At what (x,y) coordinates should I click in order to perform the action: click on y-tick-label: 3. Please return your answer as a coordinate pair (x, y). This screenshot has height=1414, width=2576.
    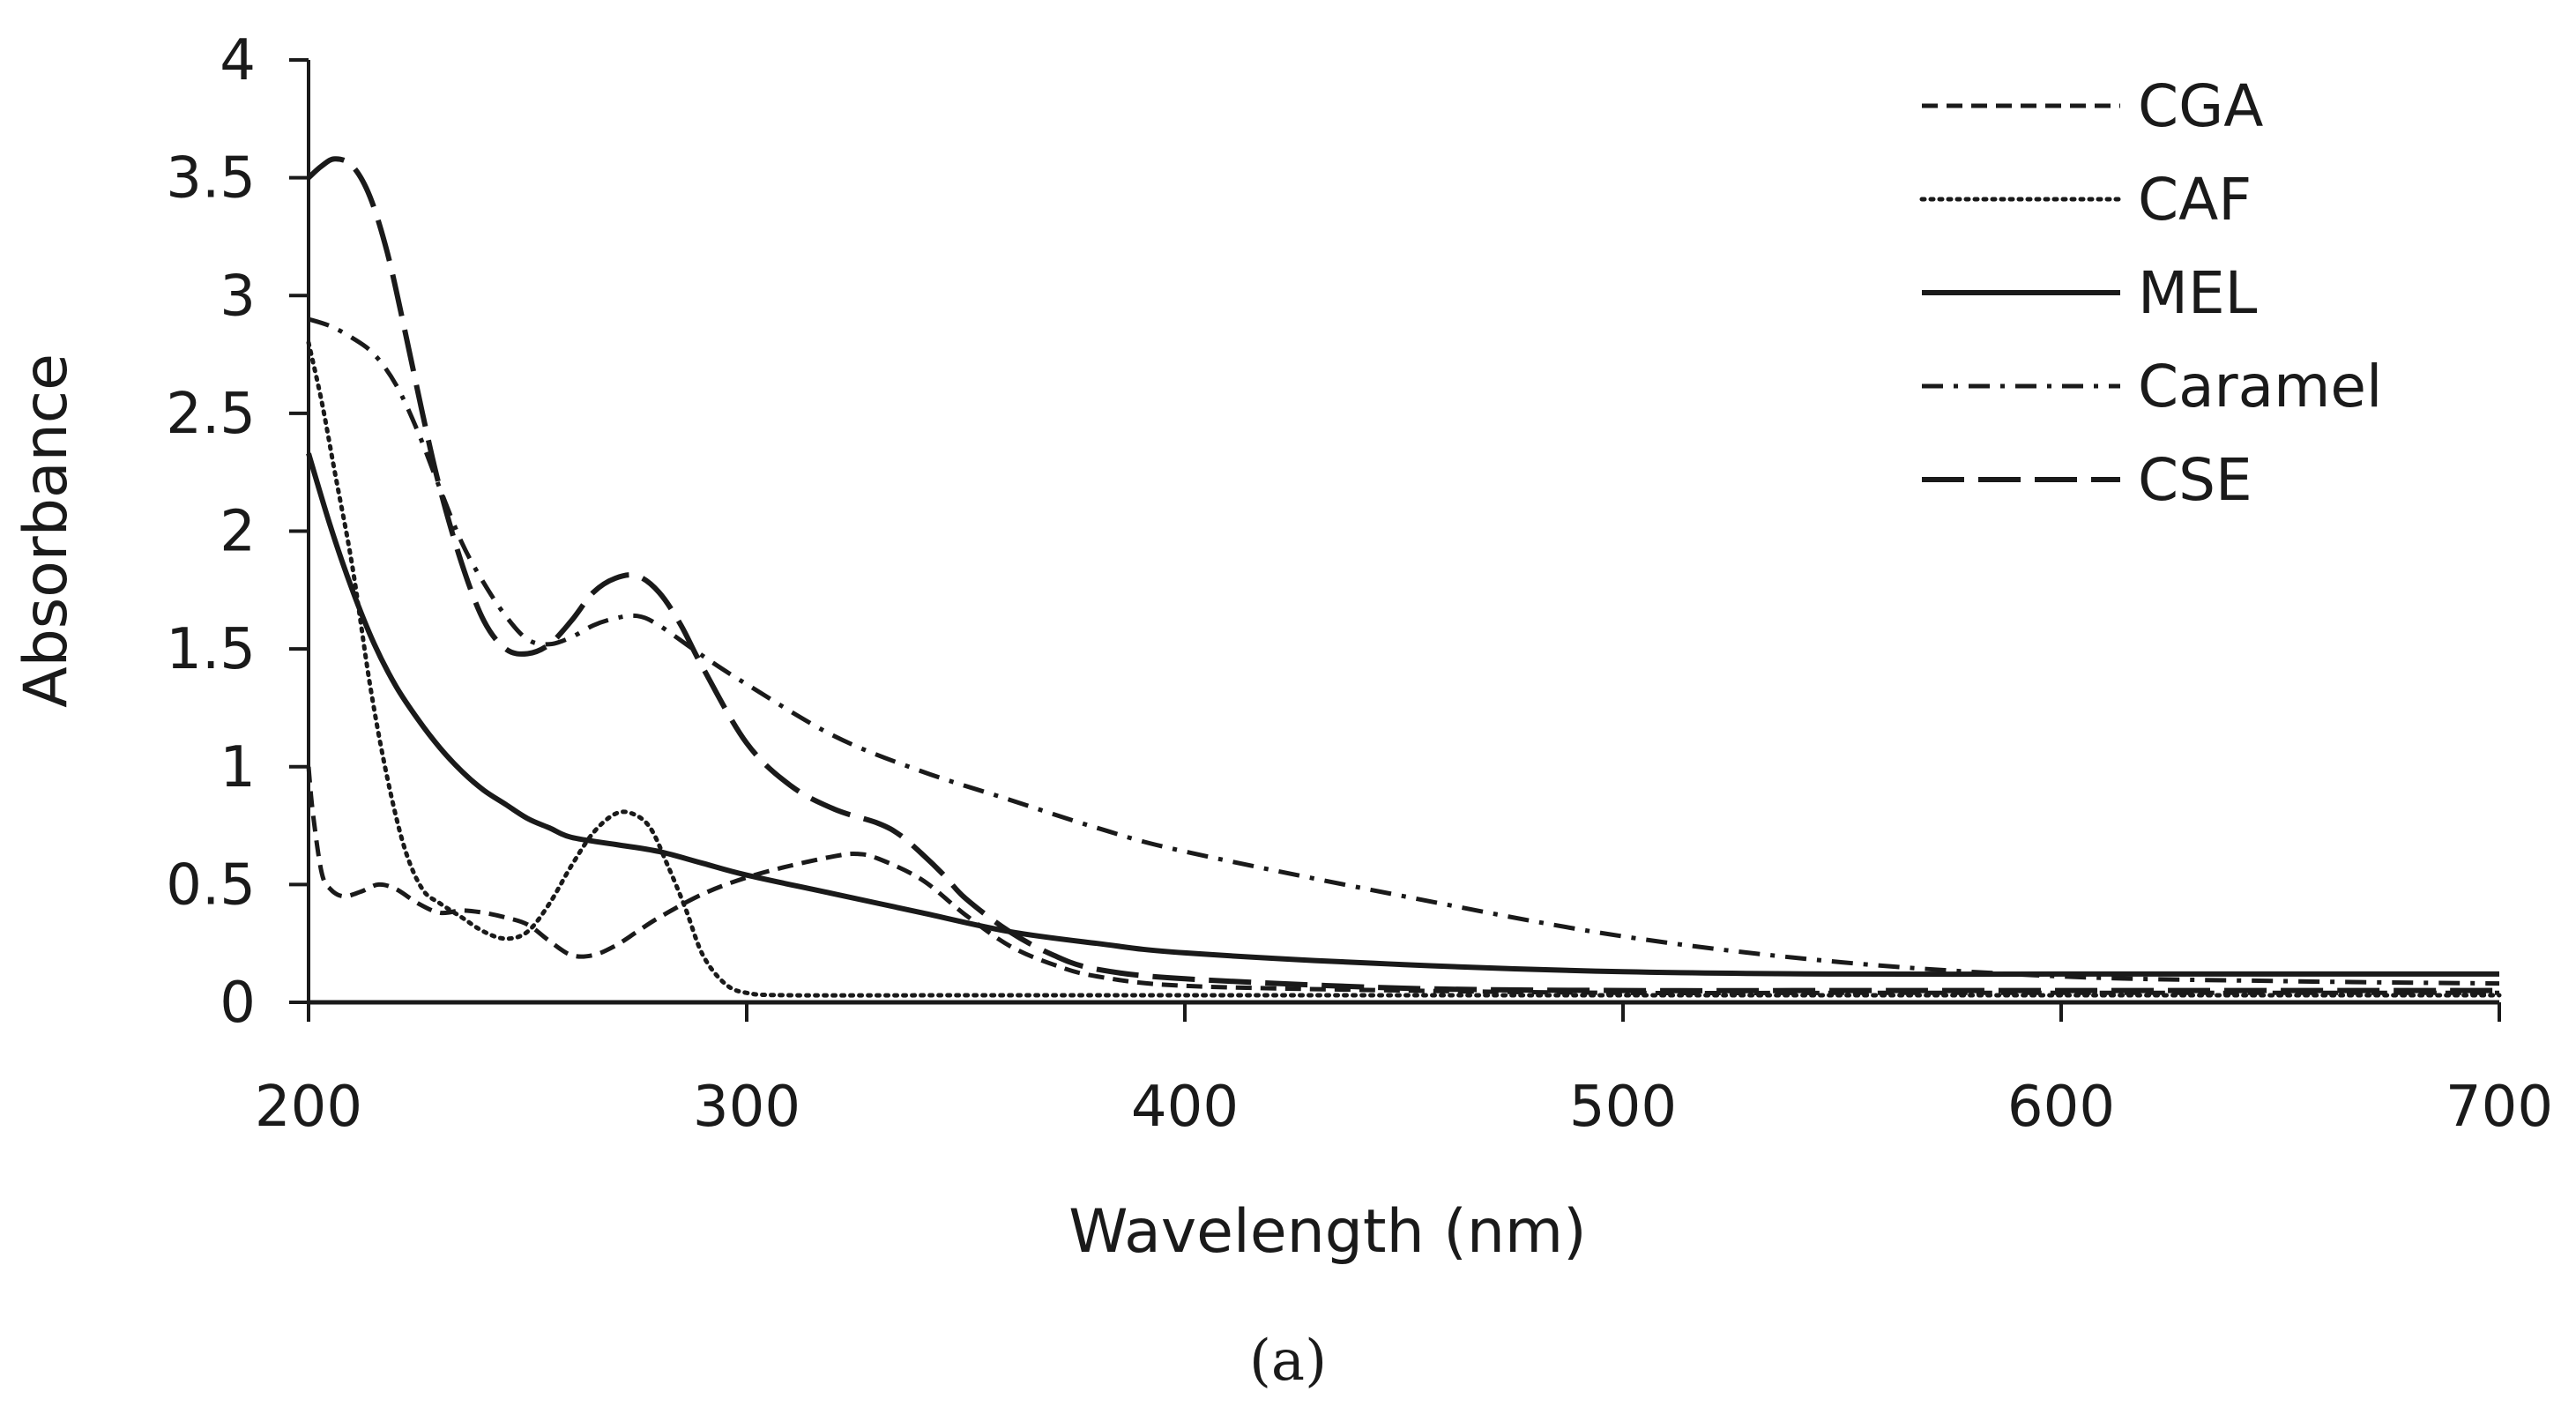
    Looking at the image, I should click on (238, 296).